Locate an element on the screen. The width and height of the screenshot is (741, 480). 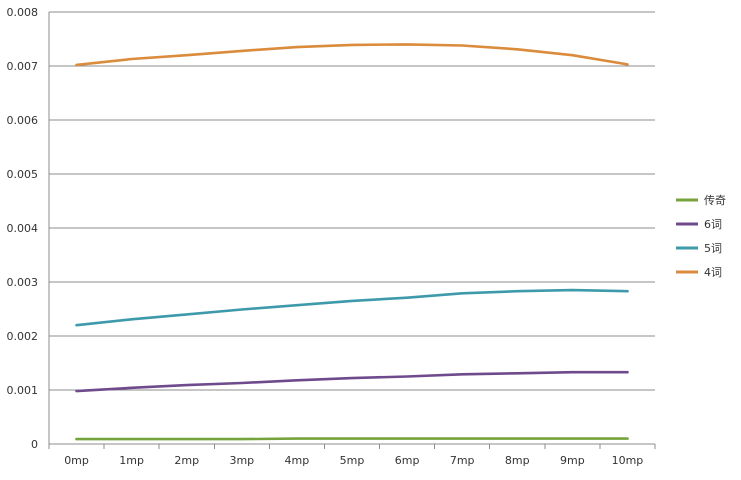
y-tick-label: 0.005 is located at coordinates (23, 174).